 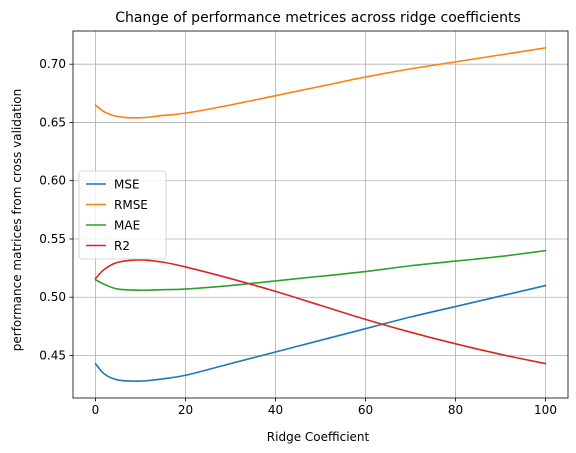 I want to click on legend-label-rmse: RMSE, so click(x=131, y=205).